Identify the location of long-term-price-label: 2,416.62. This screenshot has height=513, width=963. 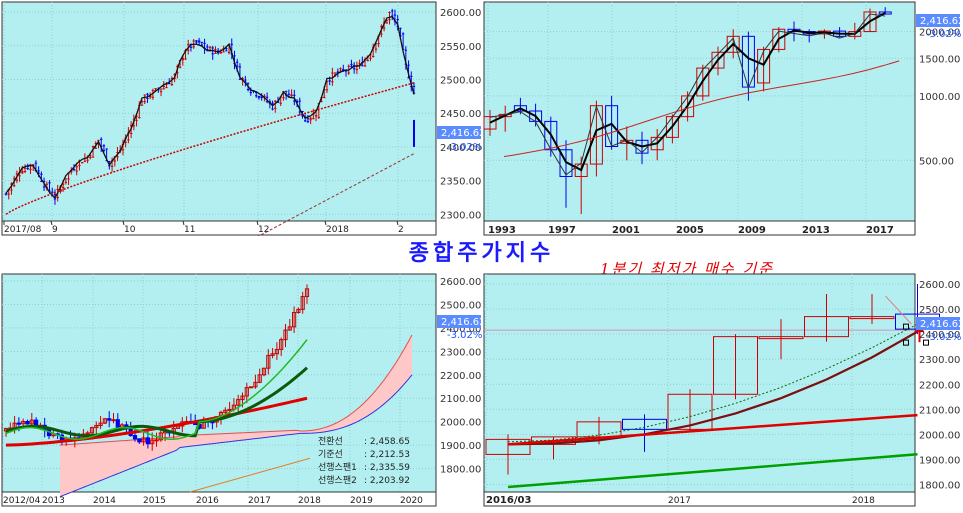
(941, 21).